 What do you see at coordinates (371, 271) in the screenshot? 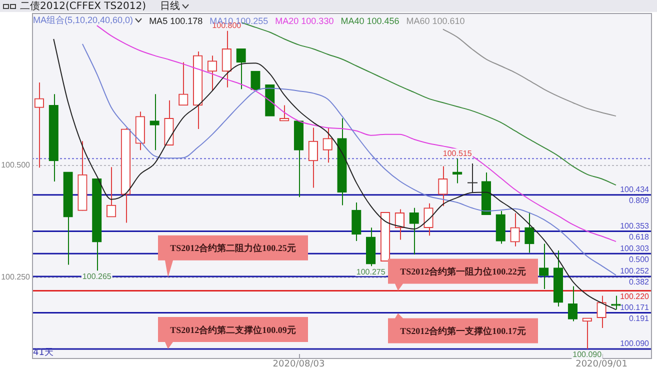
I see `annotation: 100.275` at bounding box center [371, 271].